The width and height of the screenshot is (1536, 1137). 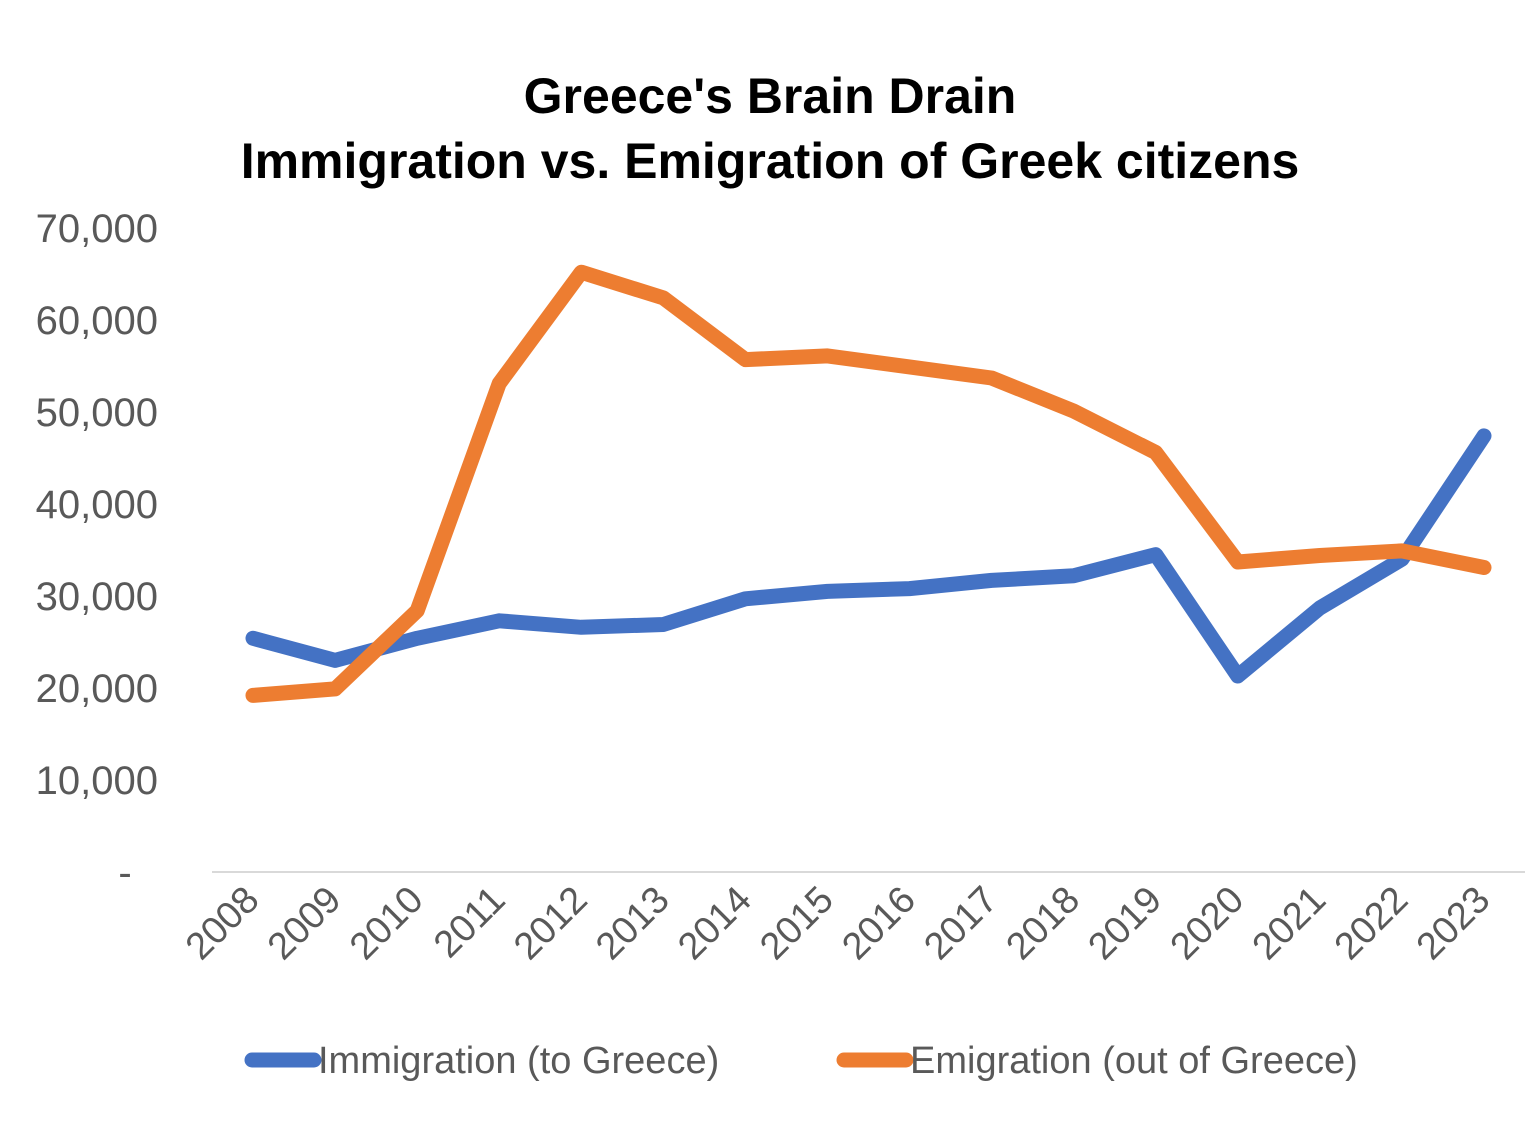 I want to click on x-tick-label: 2019, so click(x=1125, y=923).